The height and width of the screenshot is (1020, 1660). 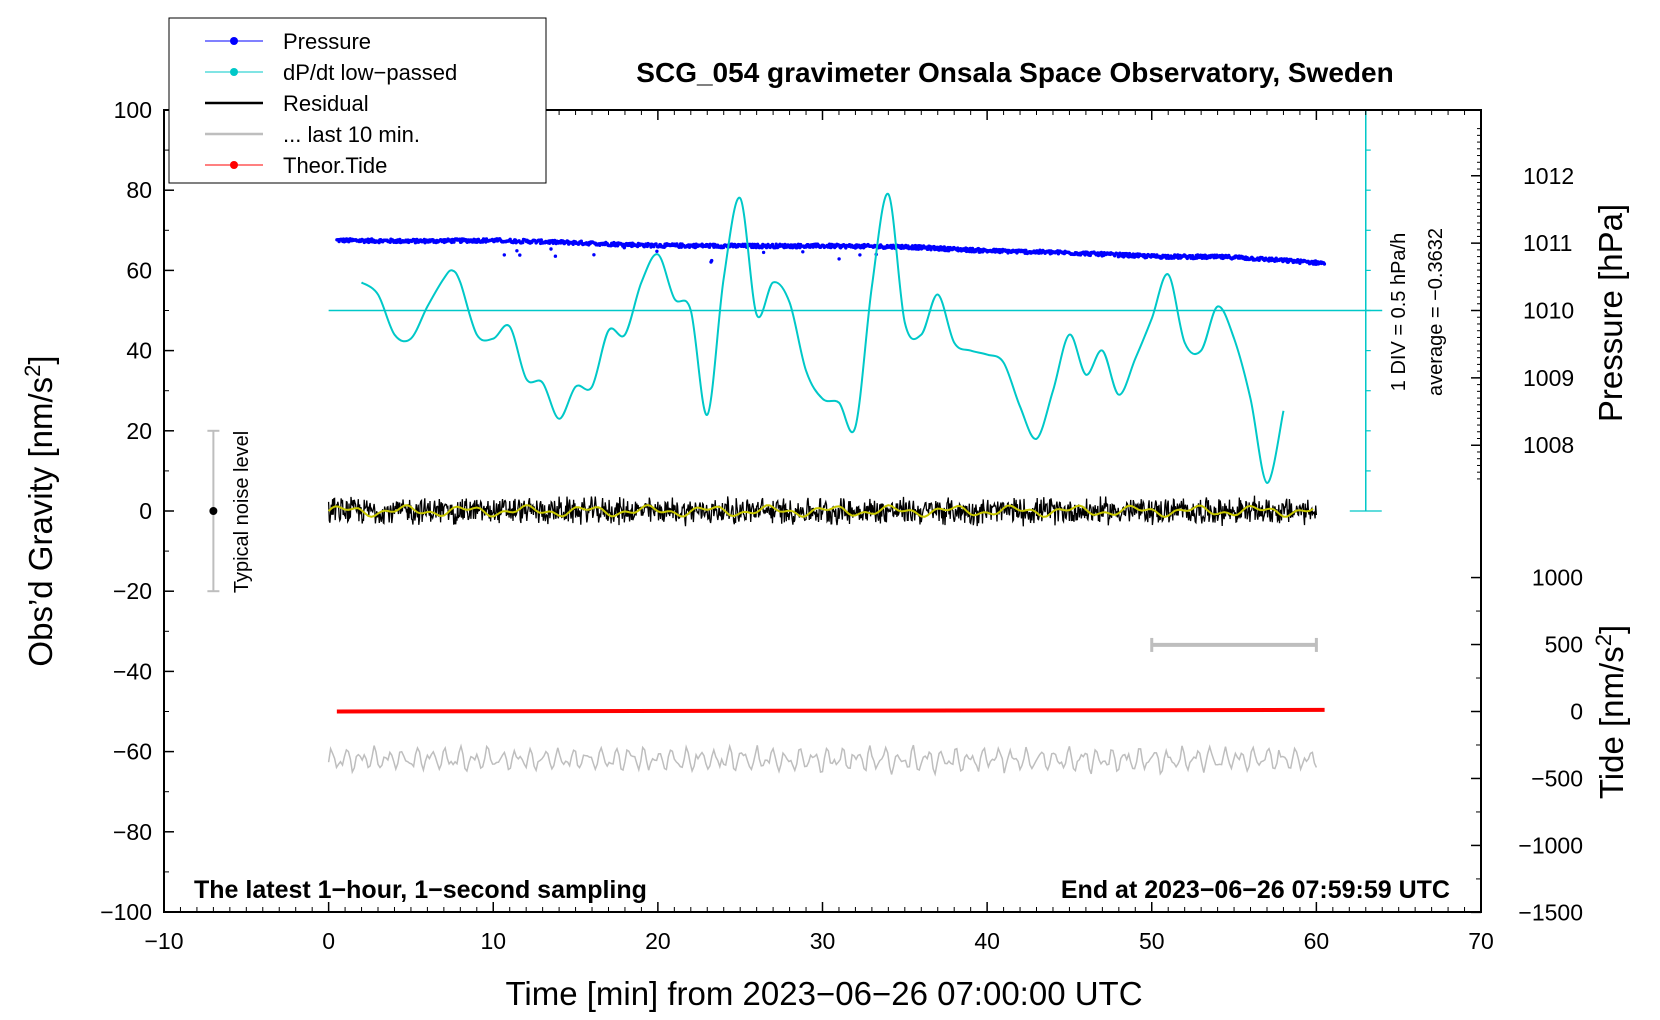 What do you see at coordinates (351, 134) in the screenshot?
I see `legend-label: ... last 10 min.` at bounding box center [351, 134].